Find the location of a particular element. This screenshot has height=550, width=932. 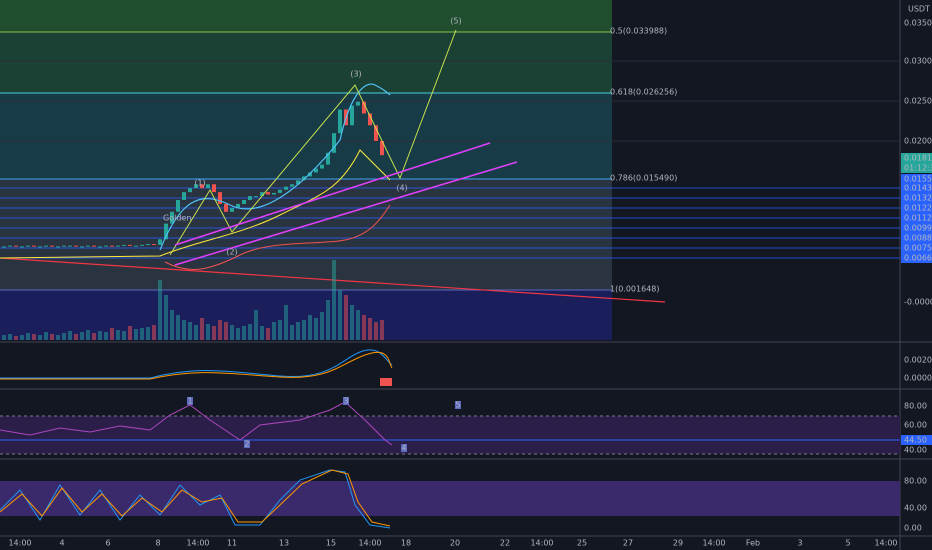

histogram is located at coordinates (386, 382).